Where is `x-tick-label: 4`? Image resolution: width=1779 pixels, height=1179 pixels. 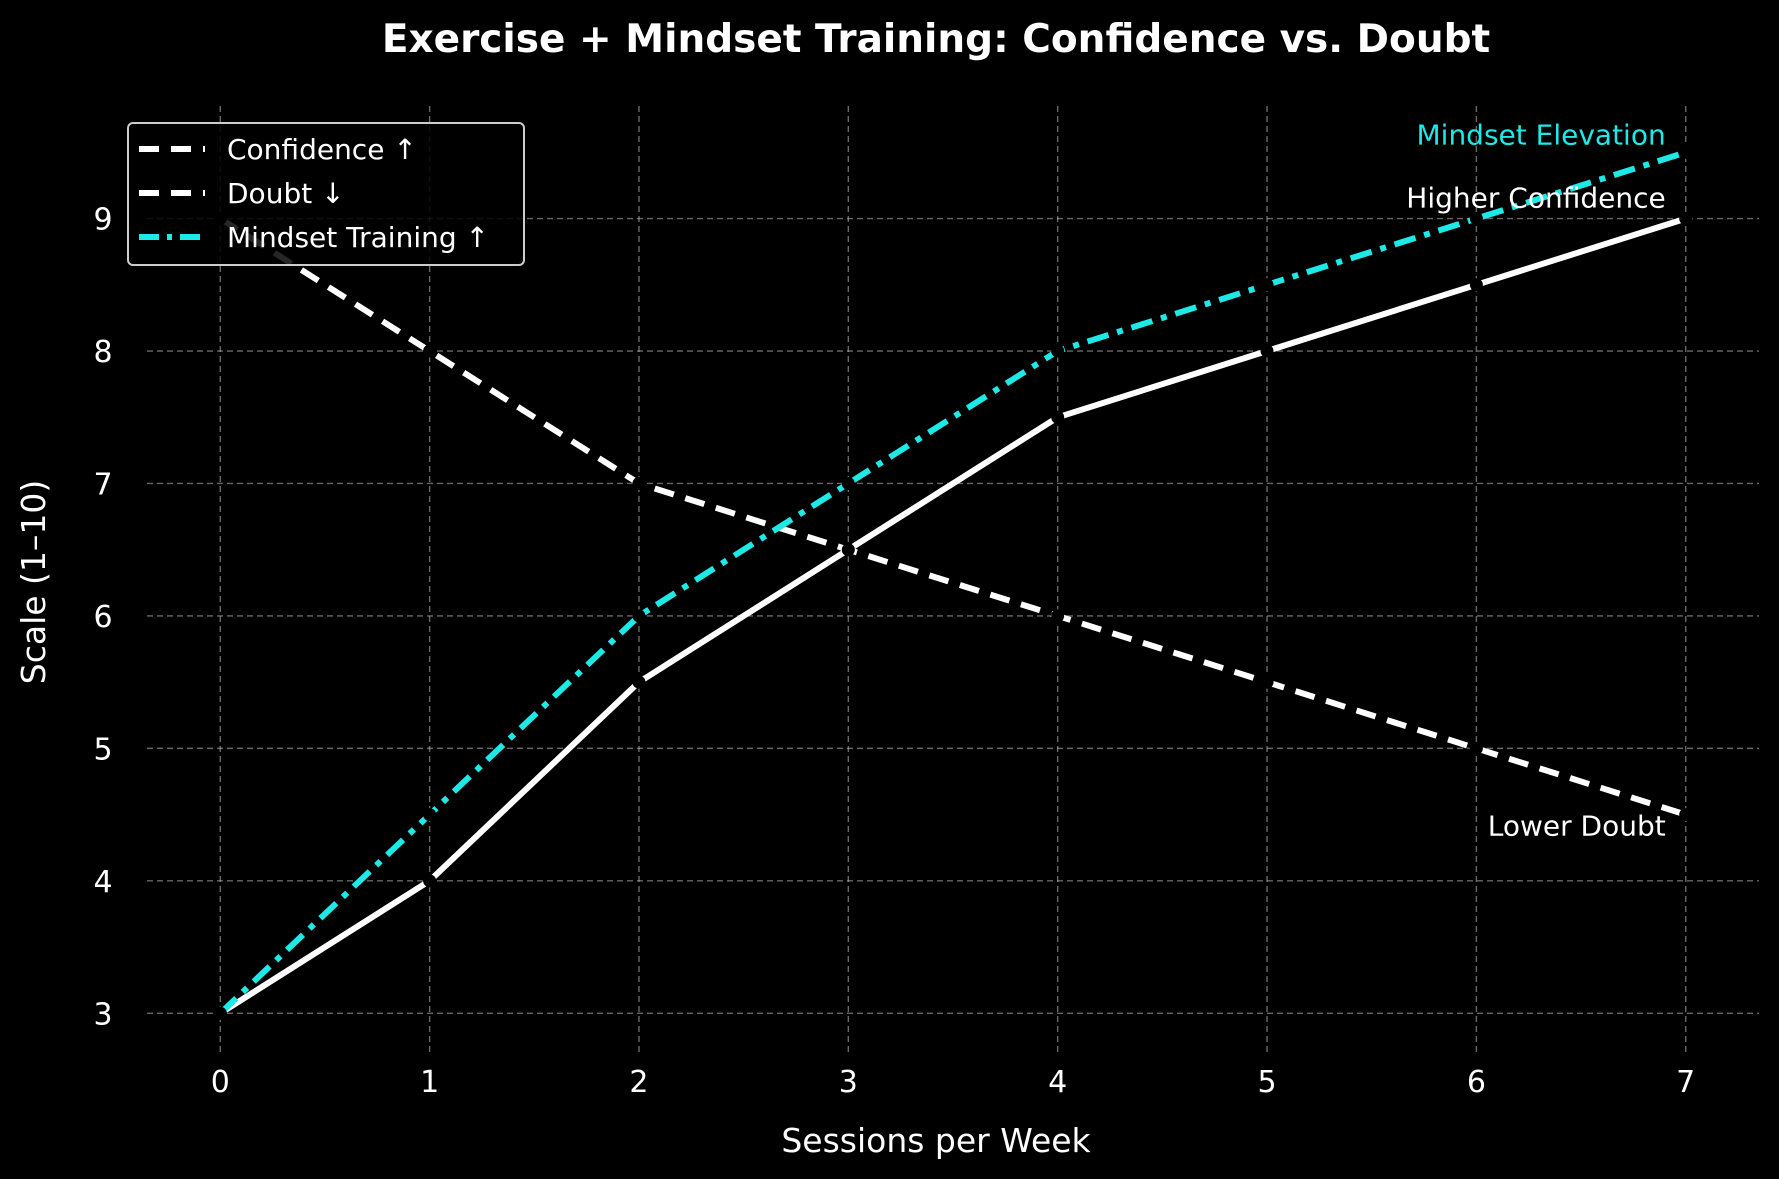 x-tick-label: 4 is located at coordinates (1057, 1082).